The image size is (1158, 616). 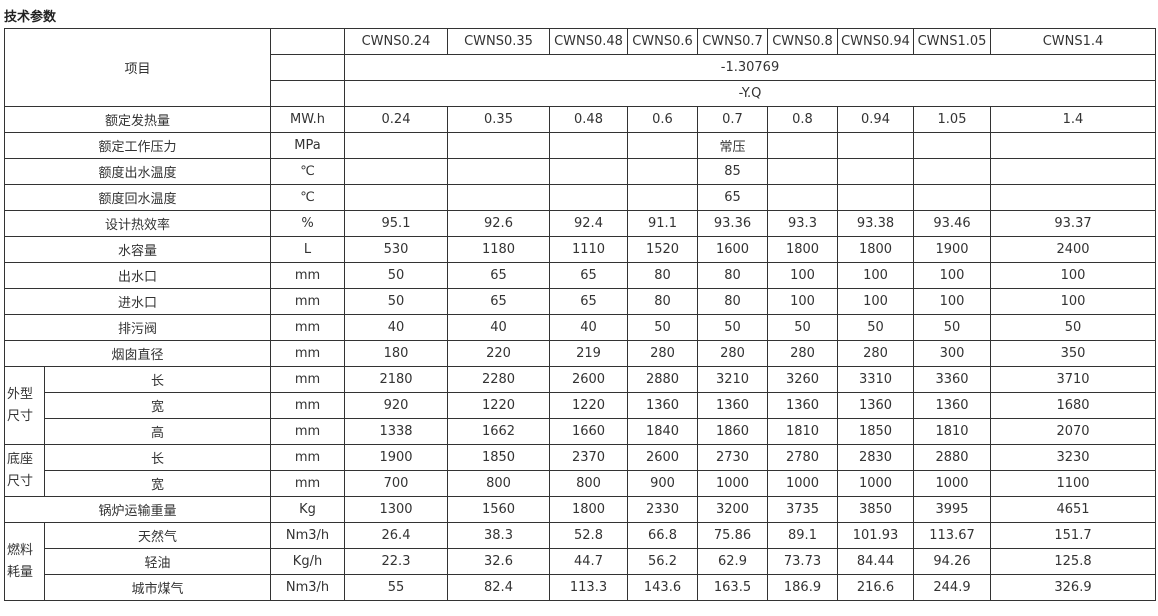 I want to click on row-label: 额定发热量, so click(x=137, y=119).